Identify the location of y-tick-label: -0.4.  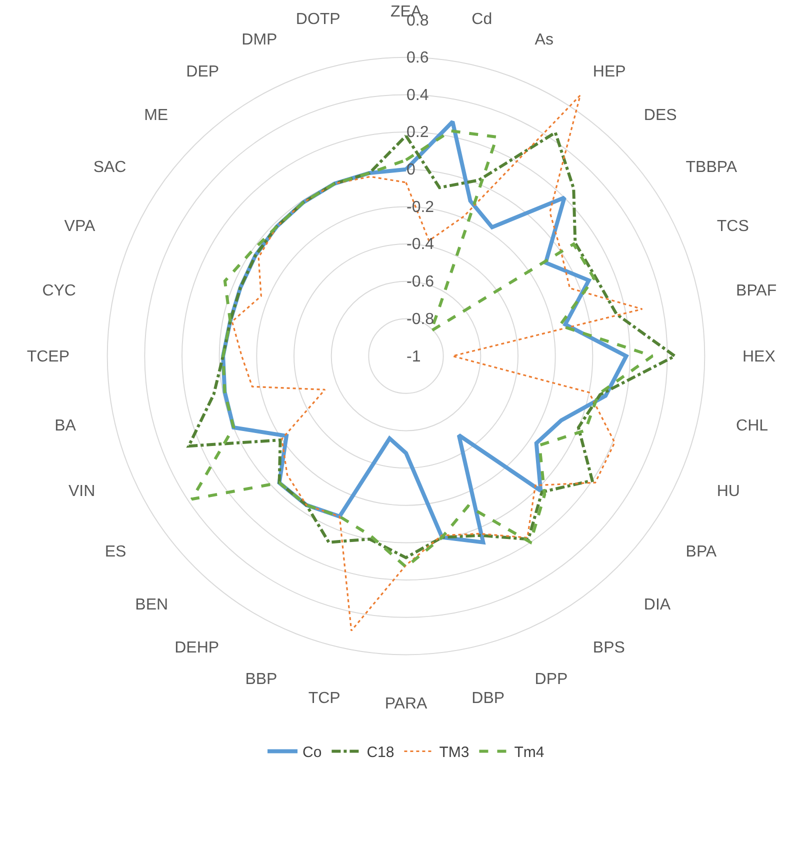
(420, 245).